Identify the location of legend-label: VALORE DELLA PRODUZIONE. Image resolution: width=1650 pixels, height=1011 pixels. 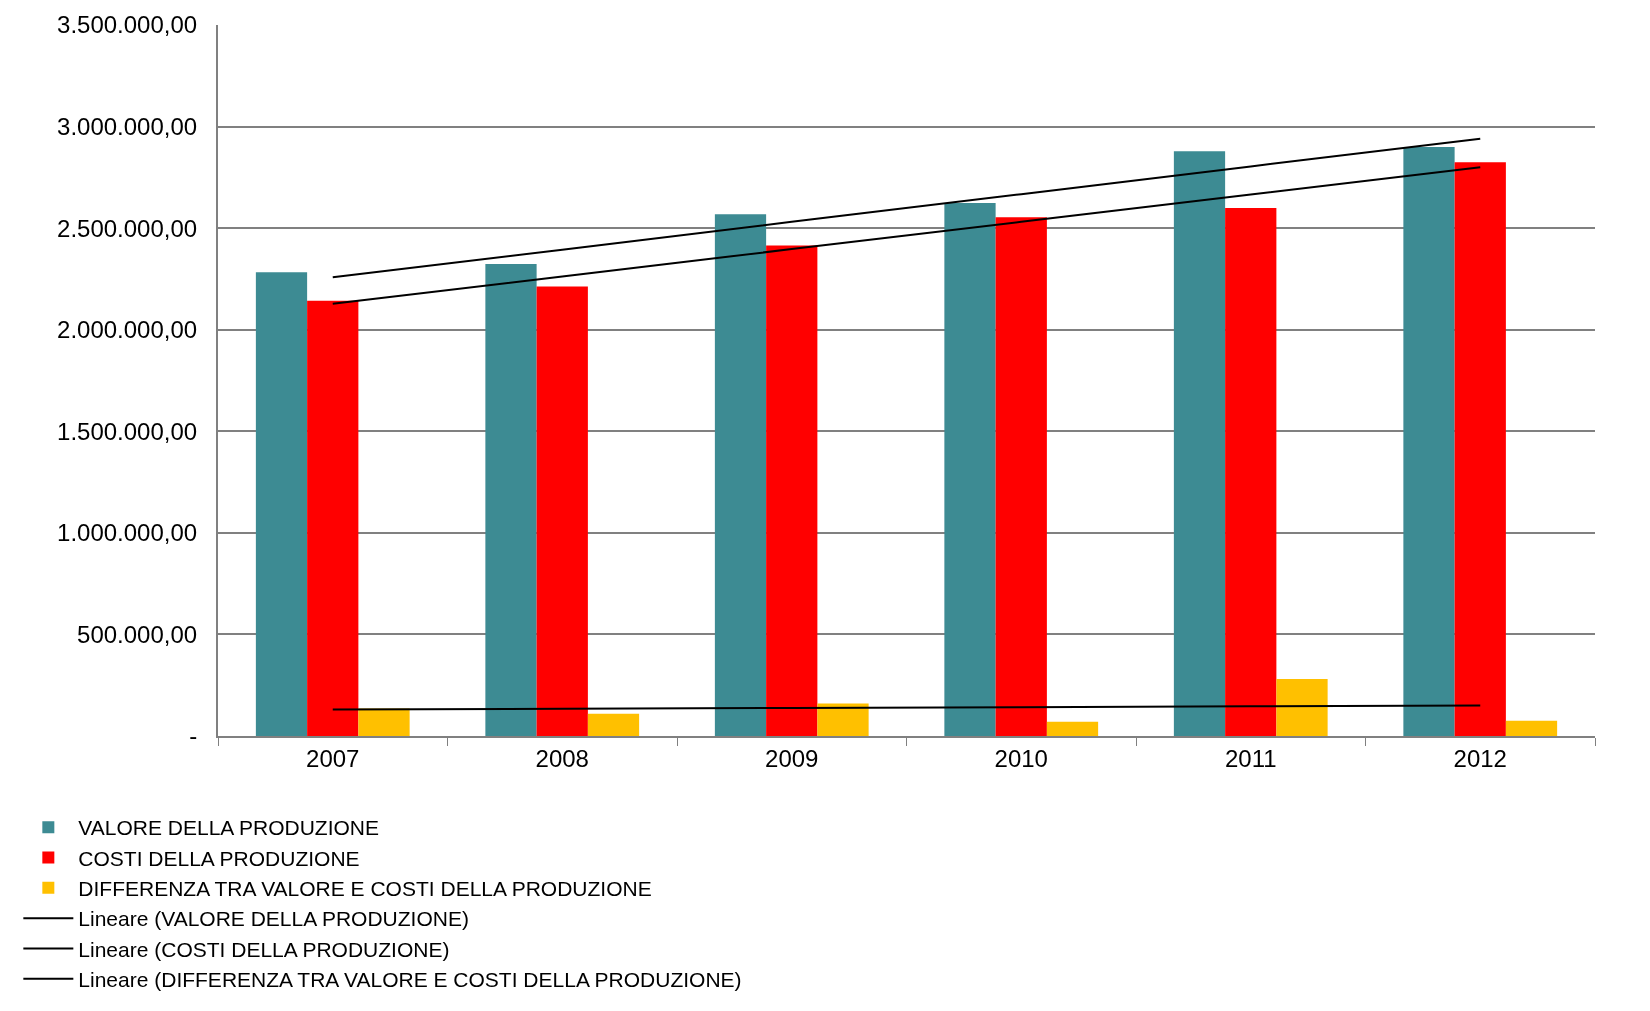
(229, 828).